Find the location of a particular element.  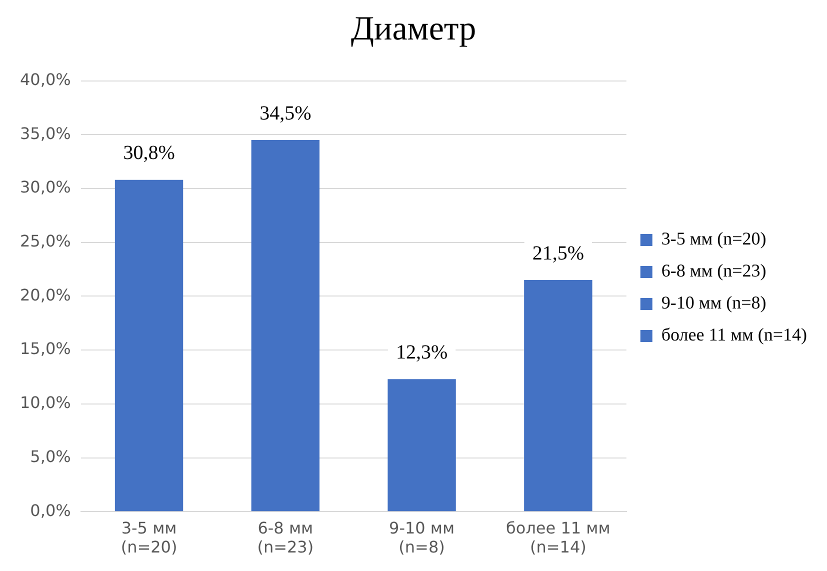

chart-title: Диаметр is located at coordinates (413, 29).